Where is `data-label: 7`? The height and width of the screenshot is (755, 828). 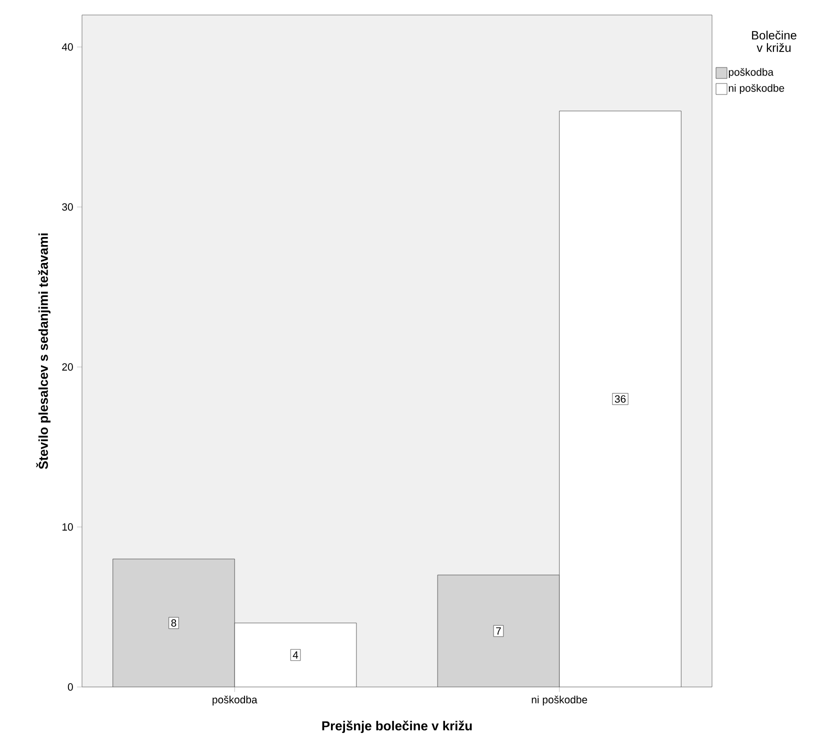 data-label: 7 is located at coordinates (498, 631).